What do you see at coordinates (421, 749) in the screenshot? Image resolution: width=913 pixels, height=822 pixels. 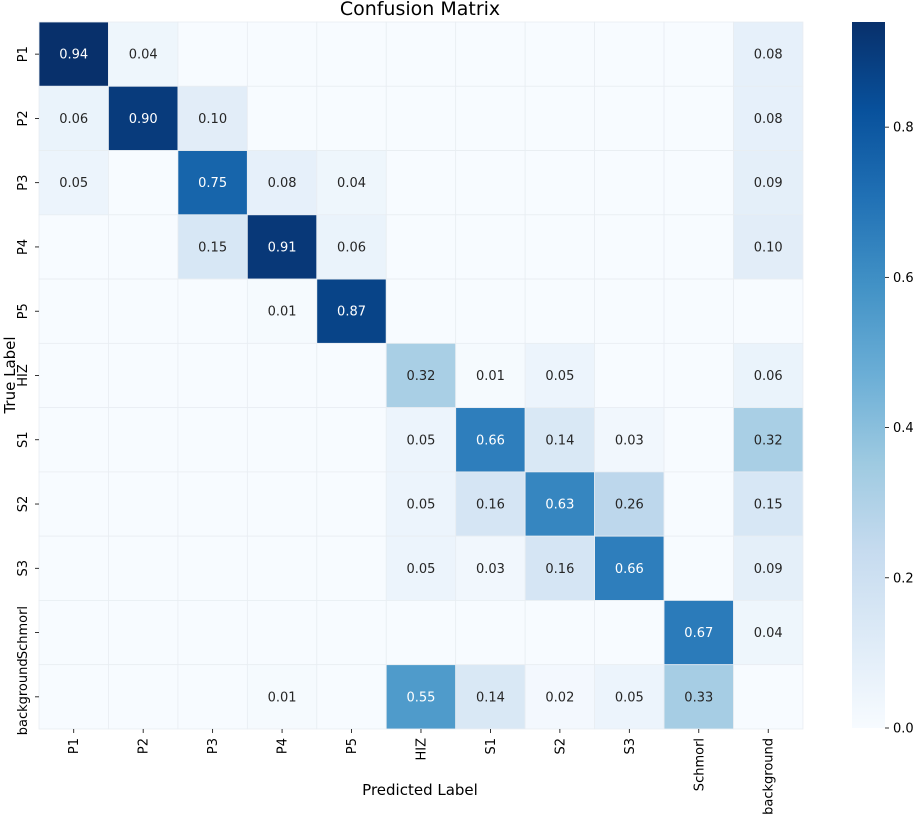 I see `x-tick-label: HIZ` at bounding box center [421, 749].